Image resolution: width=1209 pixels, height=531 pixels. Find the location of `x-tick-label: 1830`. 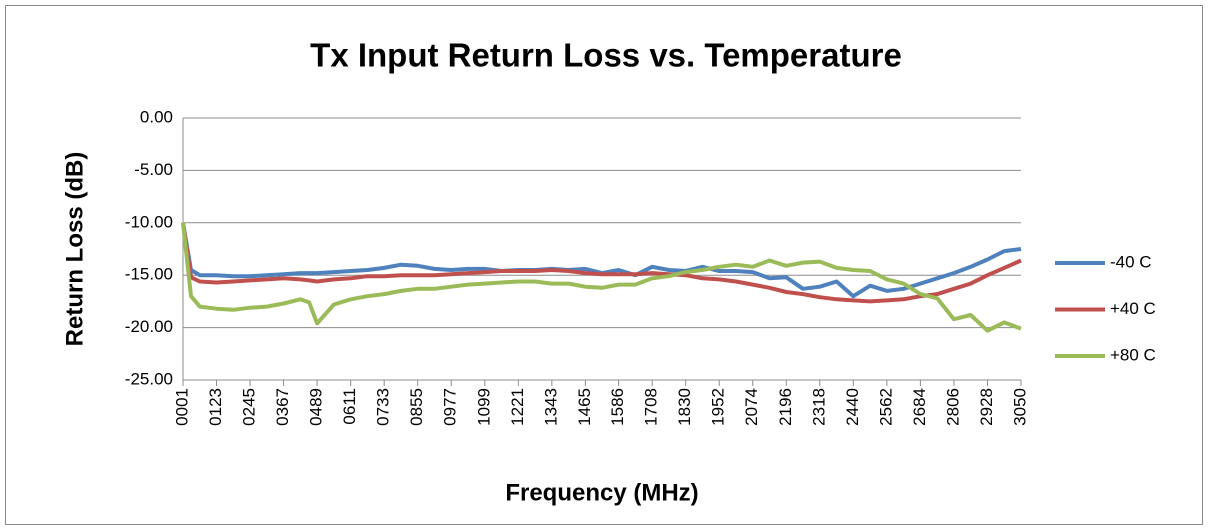

x-tick-label: 1830 is located at coordinates (684, 407).